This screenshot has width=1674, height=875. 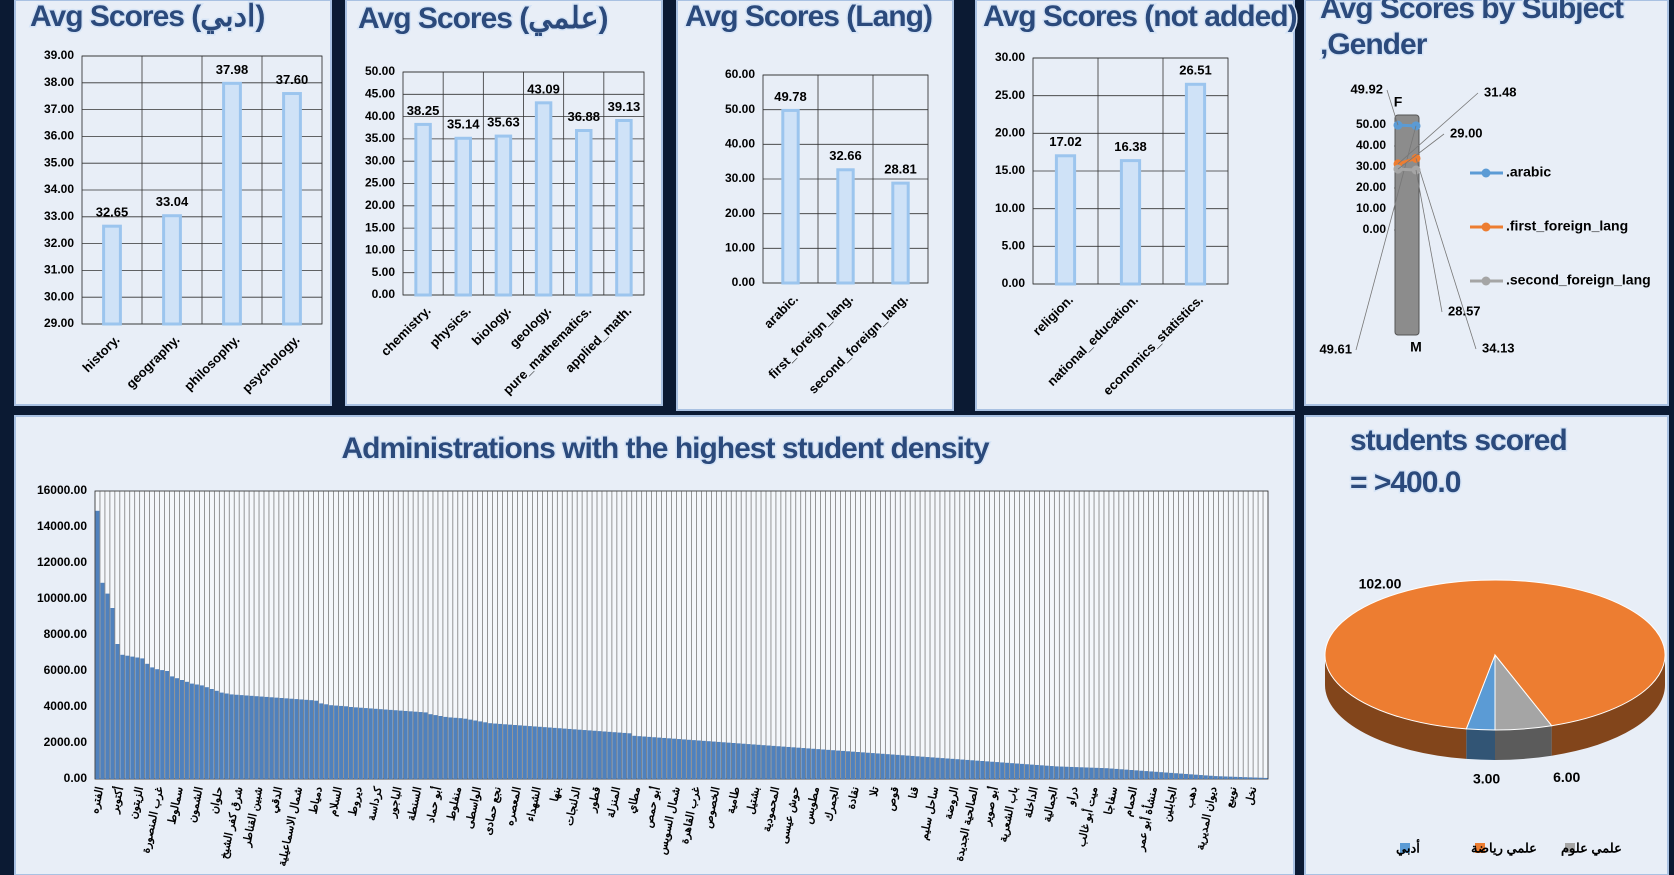 What do you see at coordinates (1375, 229) in the screenshot?
I see `y-tick-label: 0.00` at bounding box center [1375, 229].